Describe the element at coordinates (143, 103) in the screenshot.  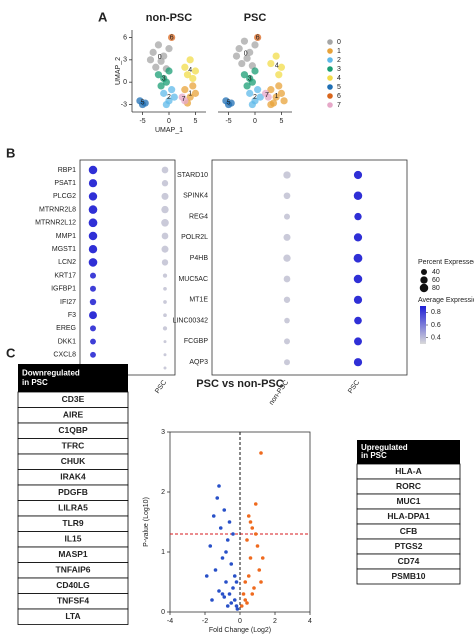
I see `cluster-label: 5` at that location.